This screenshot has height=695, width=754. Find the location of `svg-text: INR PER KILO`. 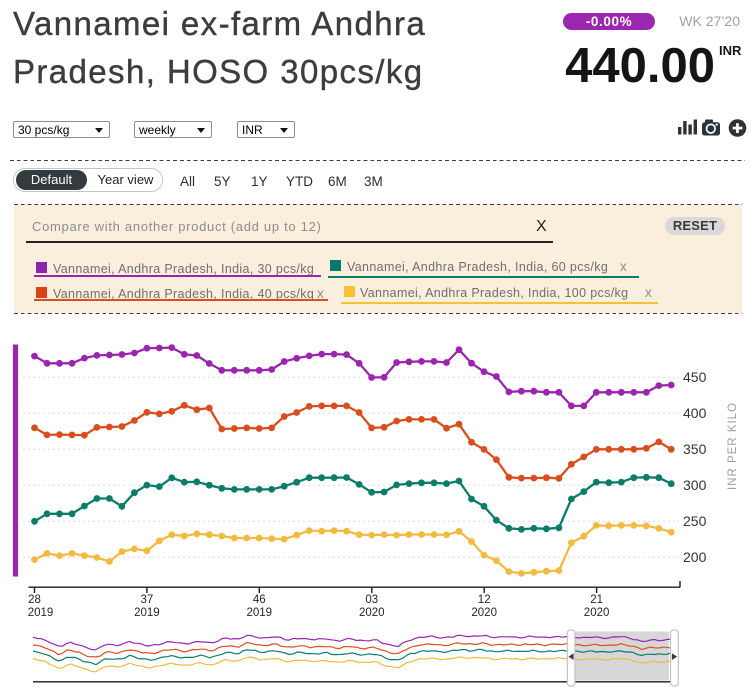

svg-text: INR PER KILO is located at coordinates (733, 446).